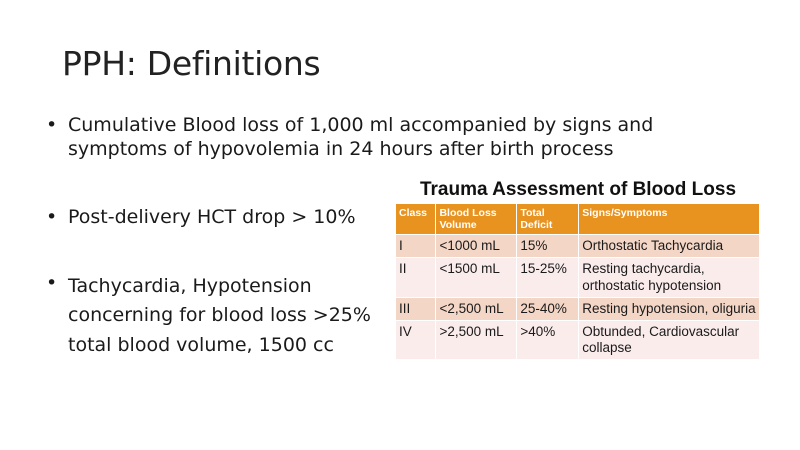 This screenshot has height=450, width=800. Describe the element at coordinates (578, 189) in the screenshot. I see `table-title: Trauma Assessment of Blood Loss` at that location.